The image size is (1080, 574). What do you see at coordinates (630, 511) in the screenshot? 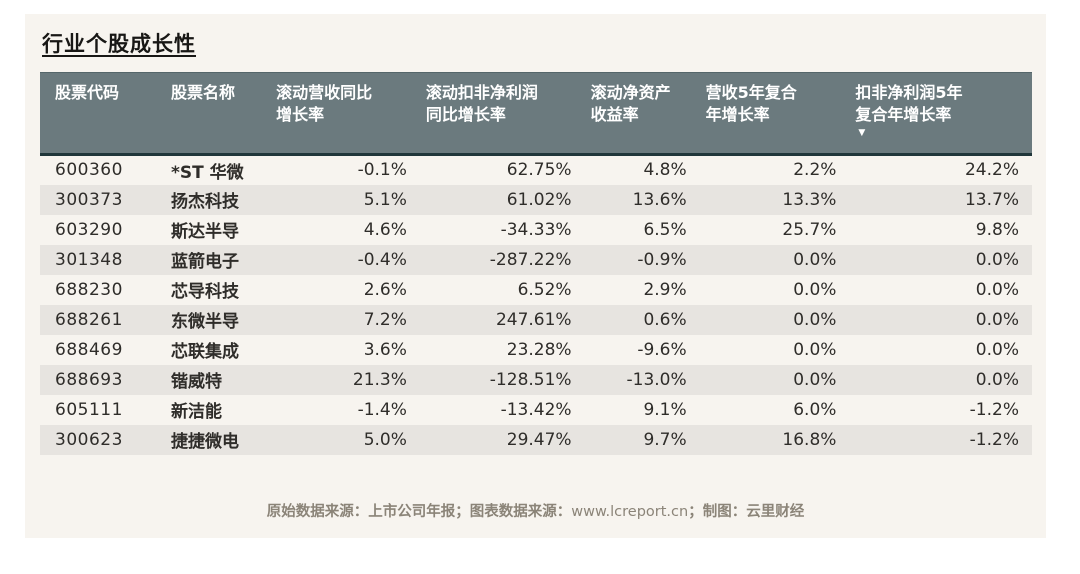
I see `source-url: www.lcreport.cn` at bounding box center [630, 511].